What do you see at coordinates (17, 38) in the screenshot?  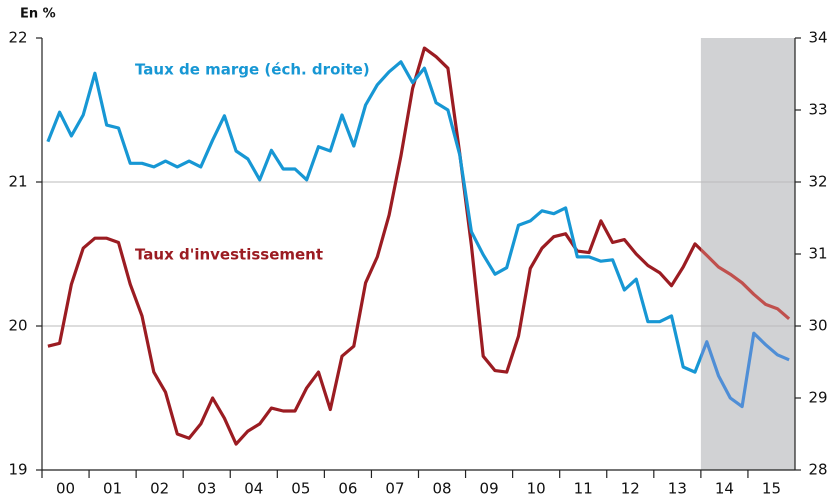 I see `y-tick-label: 22` at bounding box center [17, 38].